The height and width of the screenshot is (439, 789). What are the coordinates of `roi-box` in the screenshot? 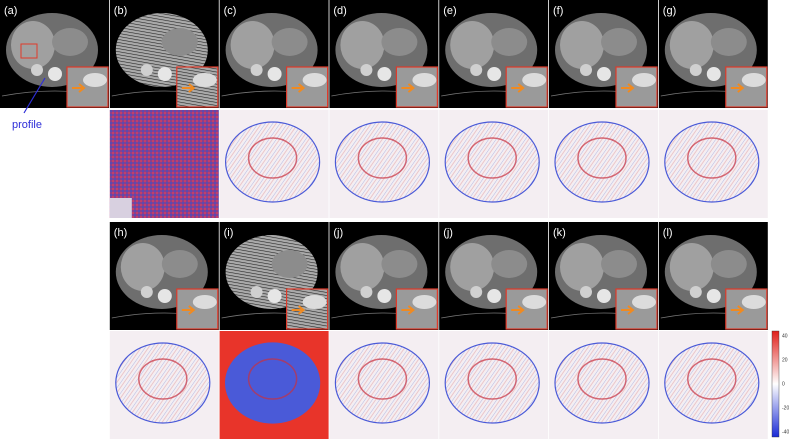 It's located at (29, 51).